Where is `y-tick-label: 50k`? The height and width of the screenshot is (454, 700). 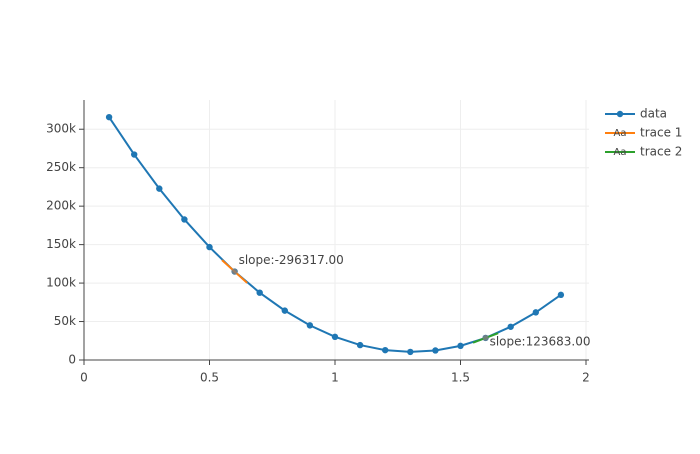
y-tick-label: 50k is located at coordinates (65, 321).